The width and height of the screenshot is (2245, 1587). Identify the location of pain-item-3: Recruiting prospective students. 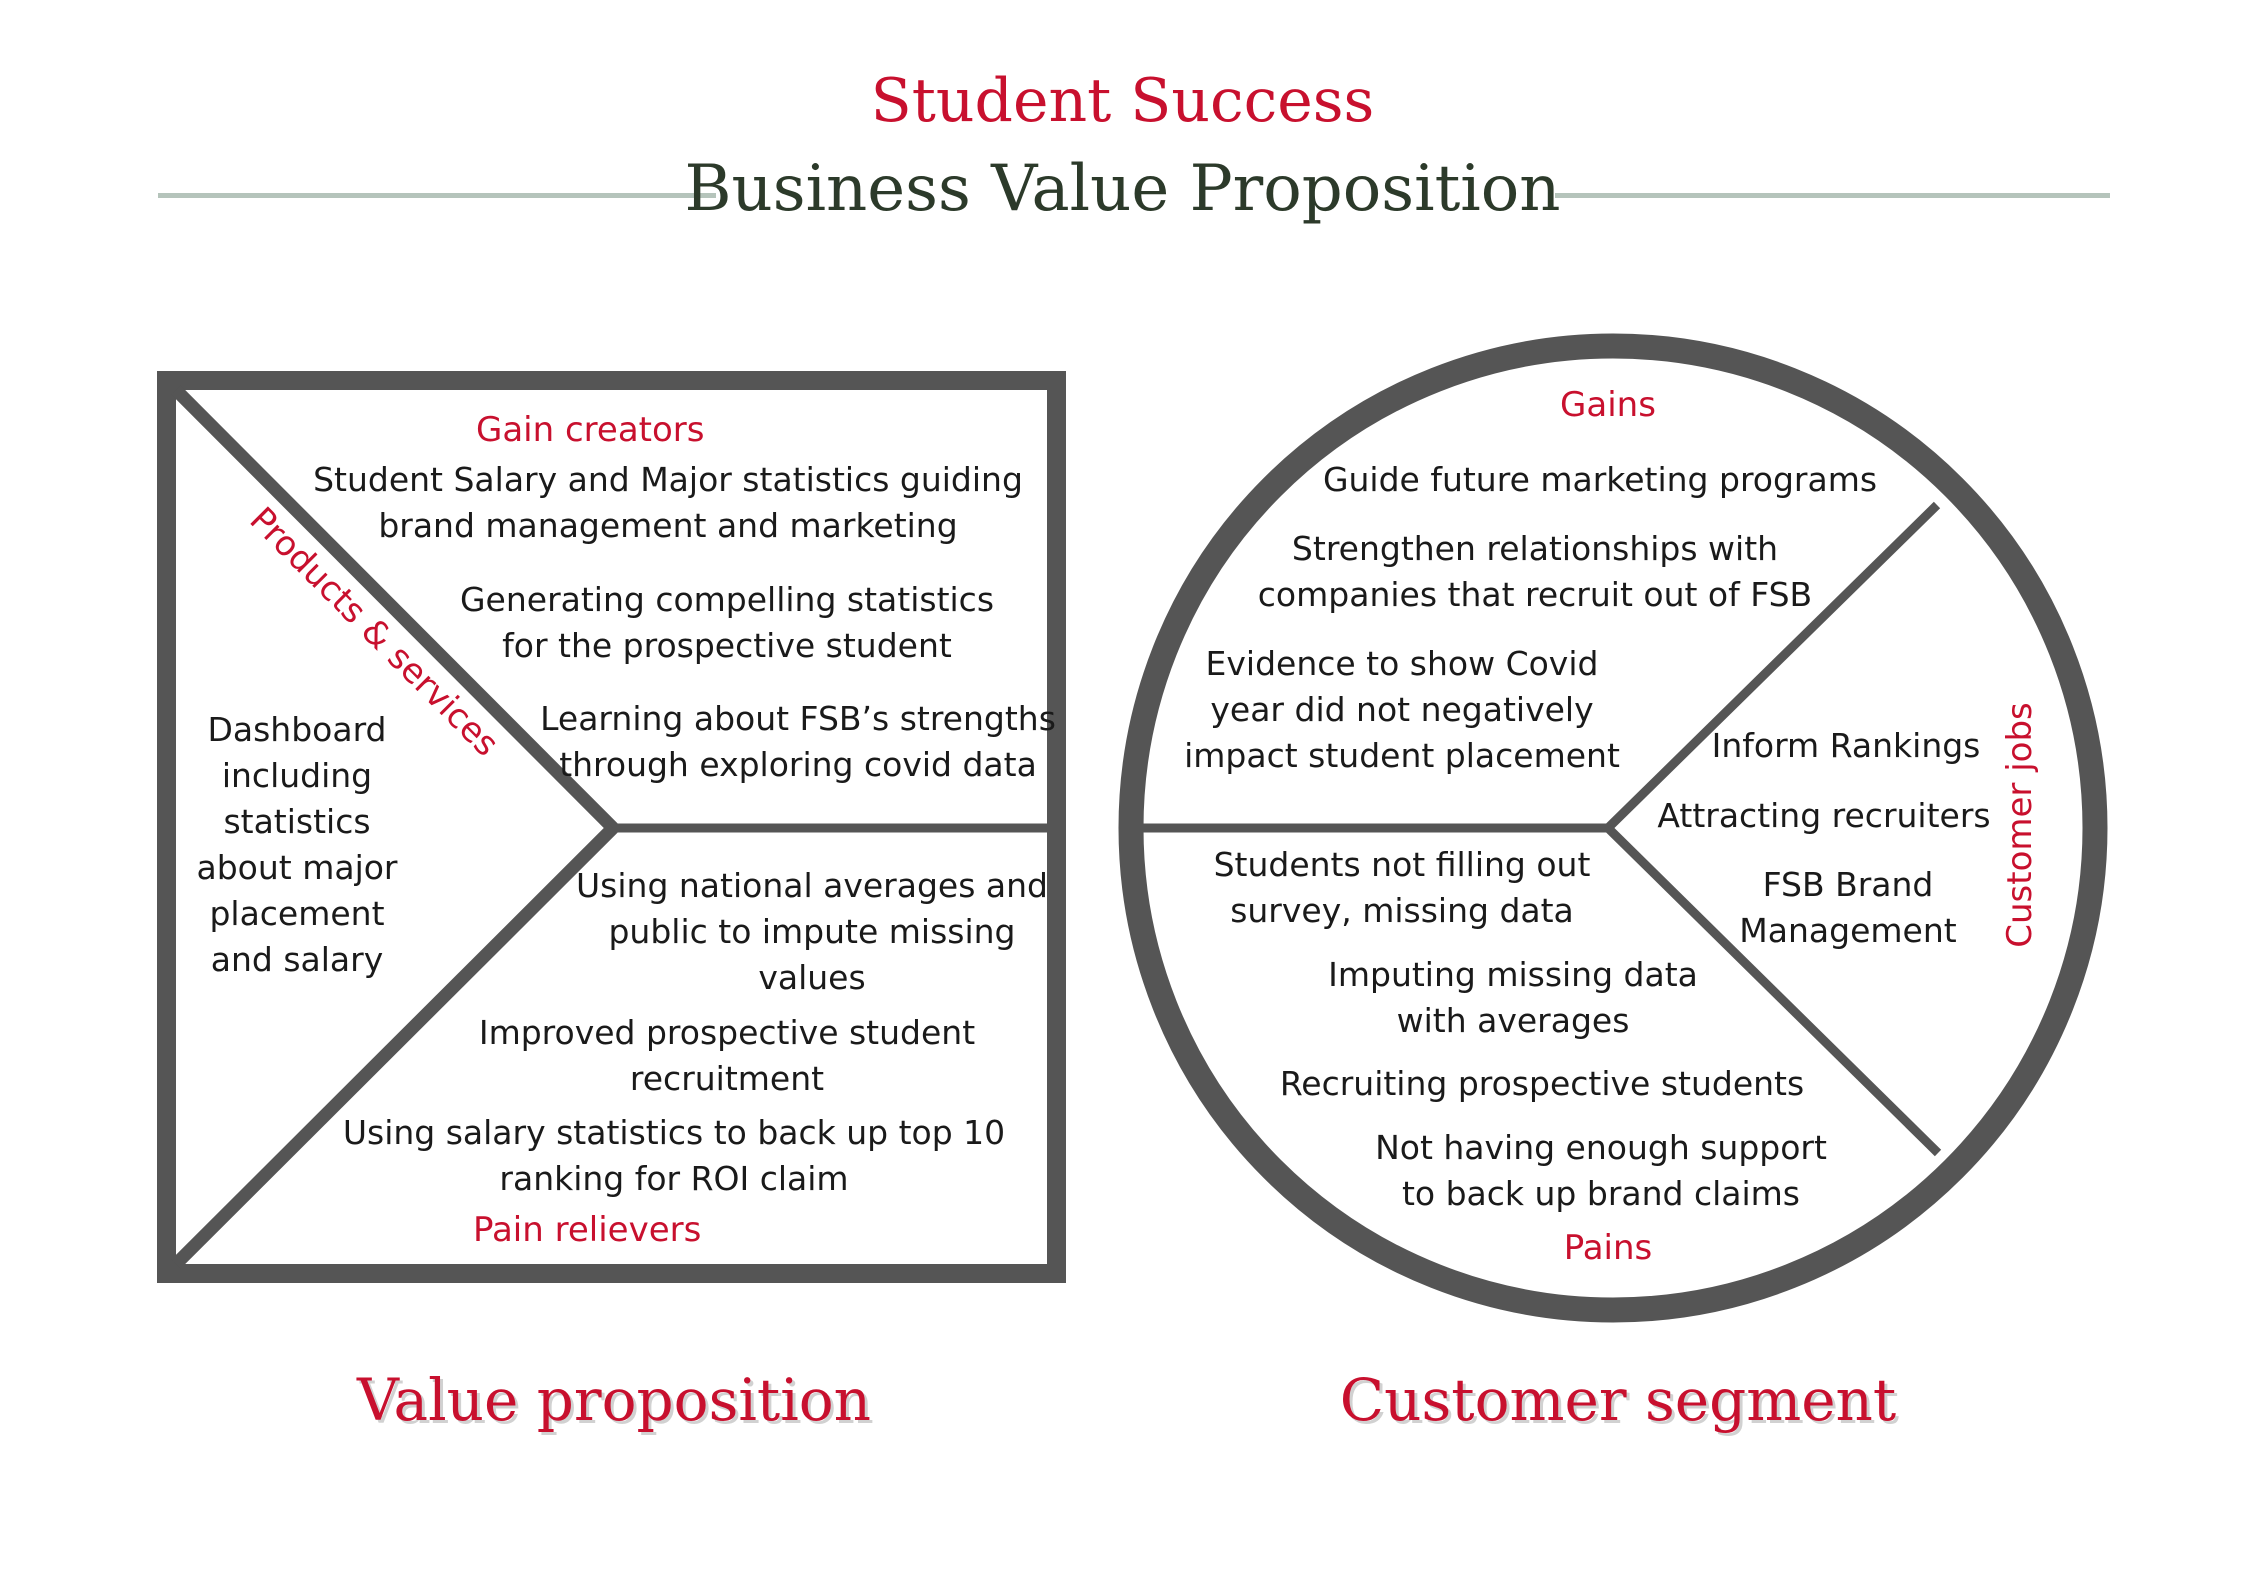
(1542, 1083).